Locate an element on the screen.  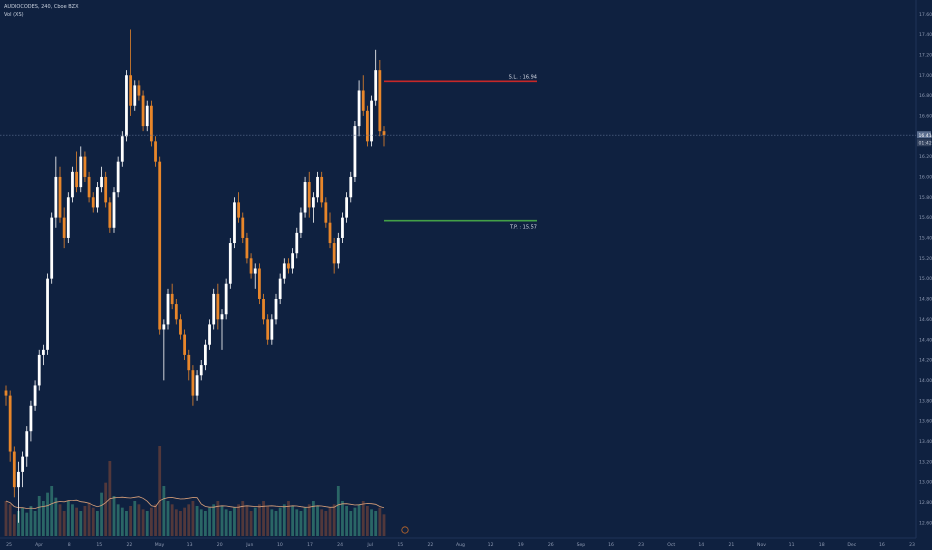
symbol-title: AUDIOCODES, 240, Cboe BZX is located at coordinates (41, 7).